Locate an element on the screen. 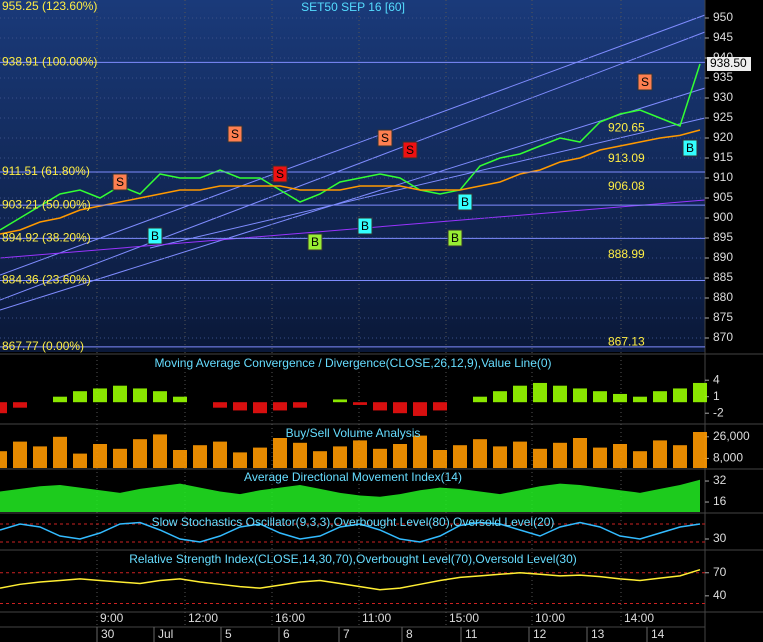 This screenshot has width=763, height=642. y-tick-label: 4 is located at coordinates (716, 379).